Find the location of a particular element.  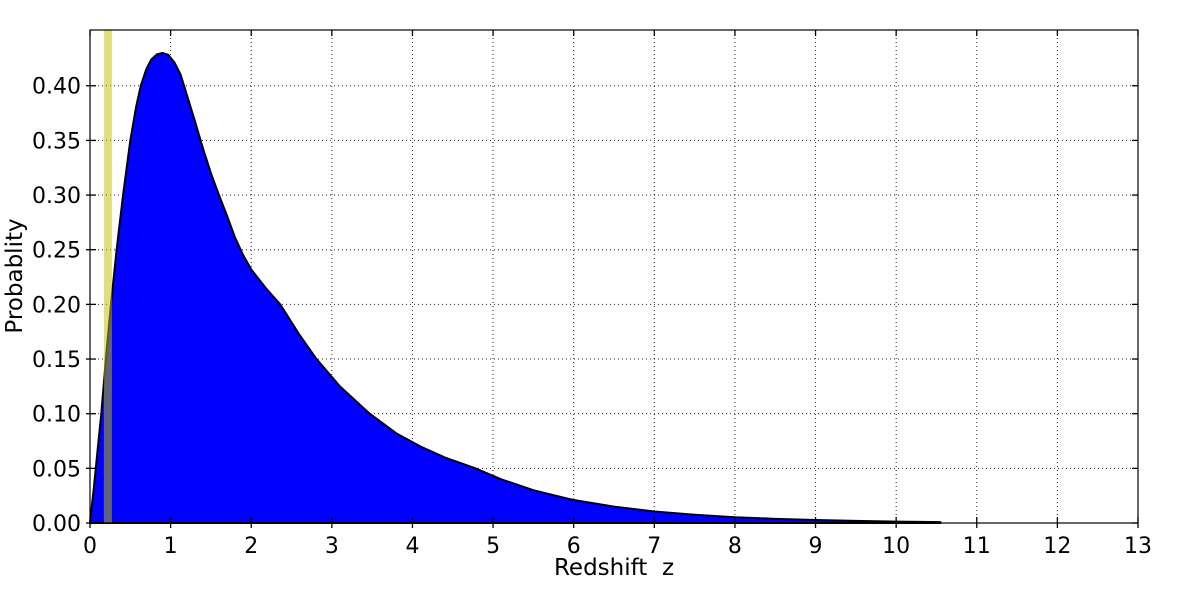

x-tick-label: 13 is located at coordinates (1138, 546).